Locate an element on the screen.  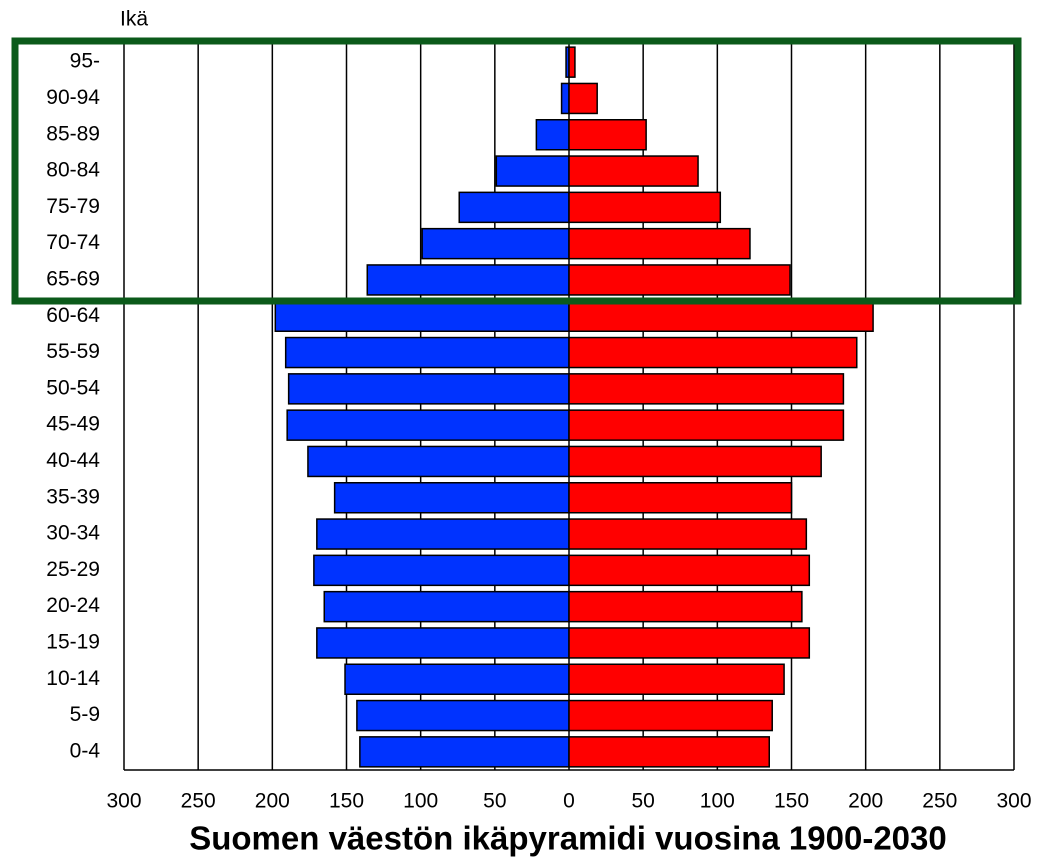
y-tick-label: 5-9 is located at coordinates (85, 714).